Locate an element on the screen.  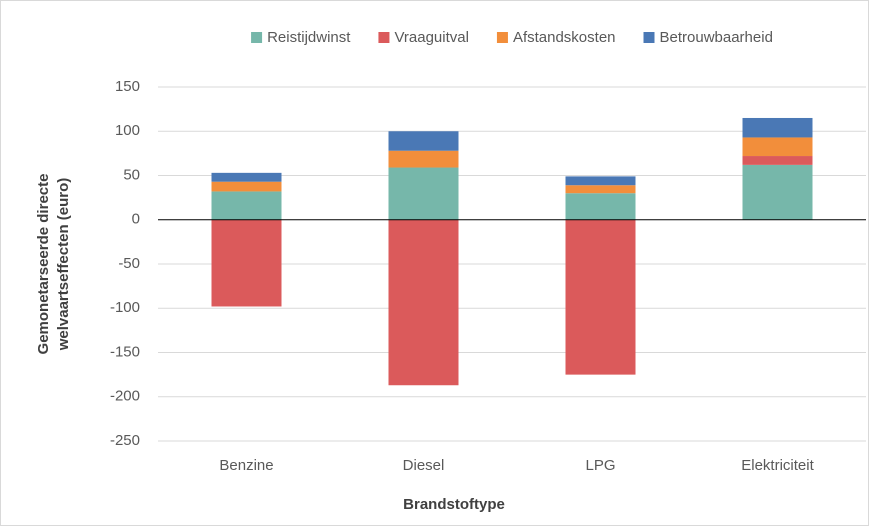
y-tick-label: -50 is located at coordinates (129, 263).